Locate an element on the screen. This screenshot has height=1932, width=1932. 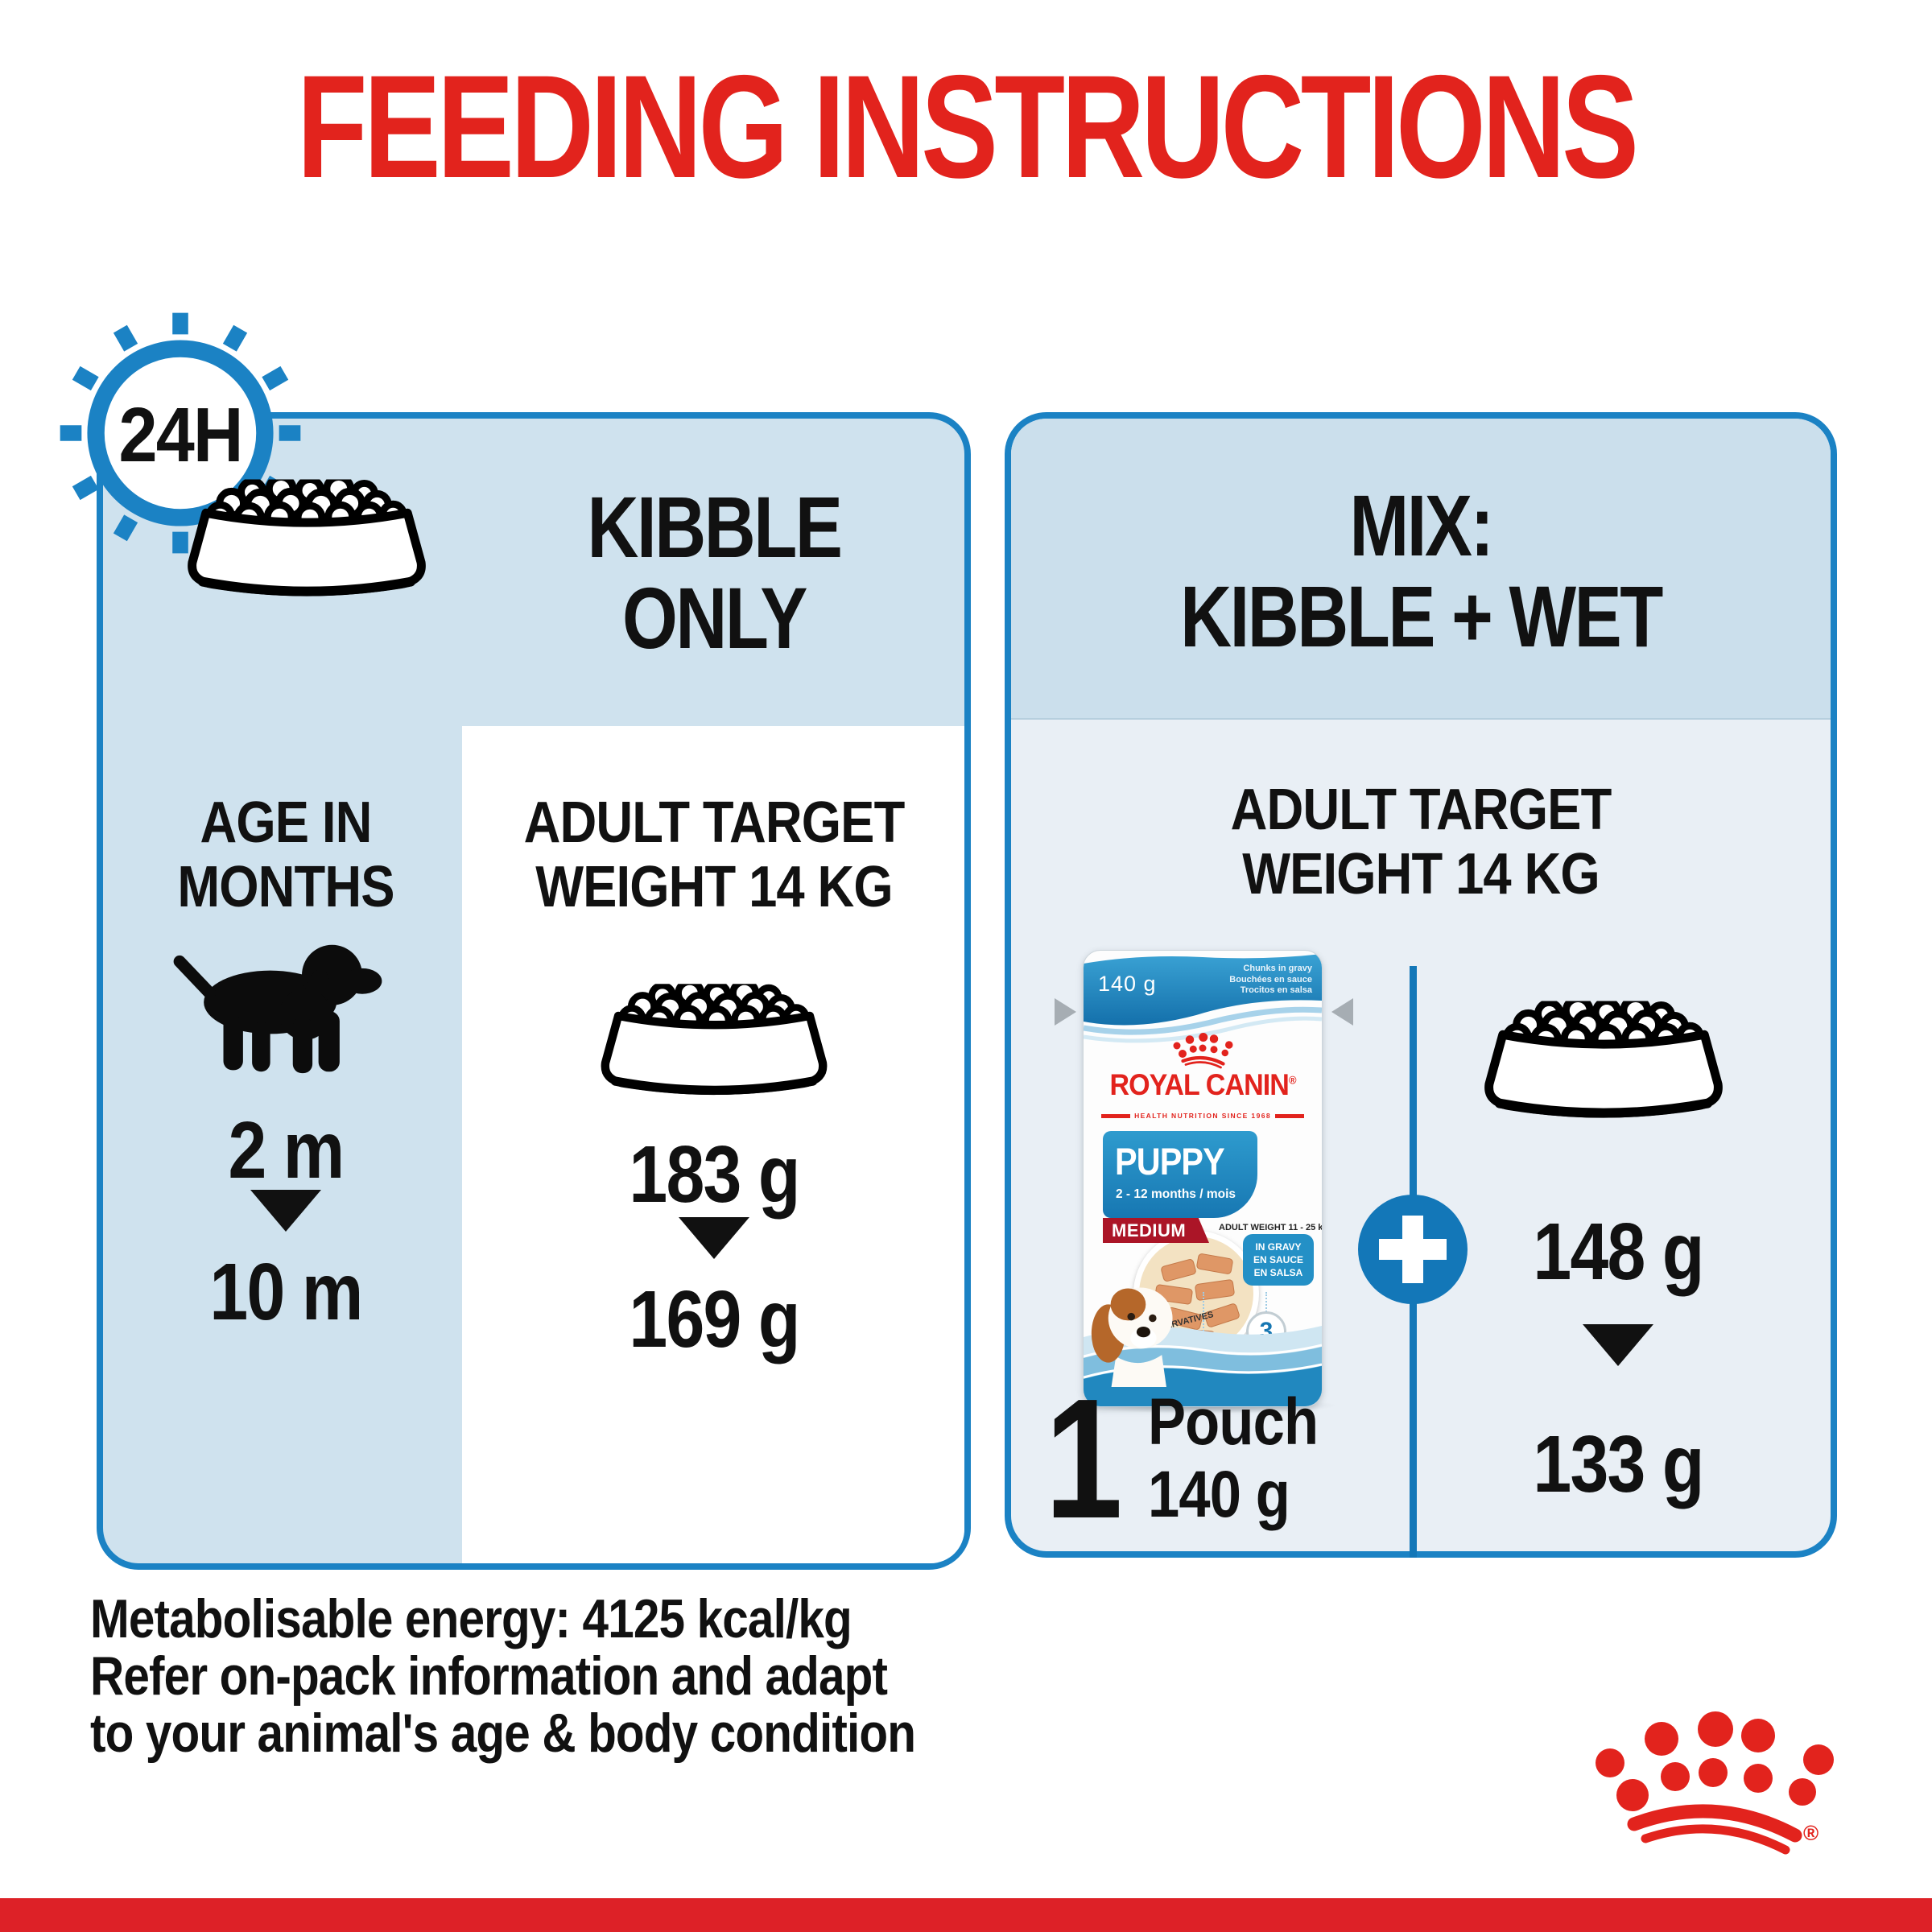
mix-subheader-line1: ADULT TARGET is located at coordinates (1421, 810).